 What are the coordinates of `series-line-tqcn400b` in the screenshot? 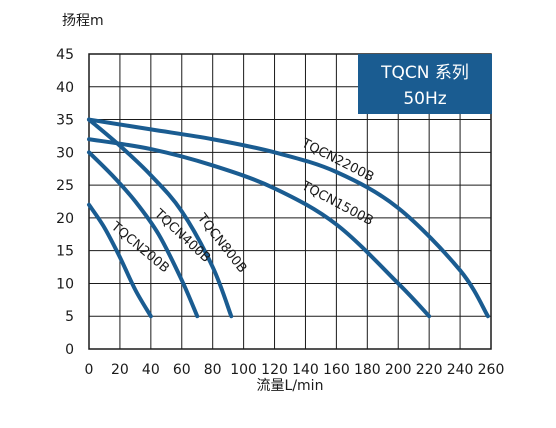 It's located at (143, 234).